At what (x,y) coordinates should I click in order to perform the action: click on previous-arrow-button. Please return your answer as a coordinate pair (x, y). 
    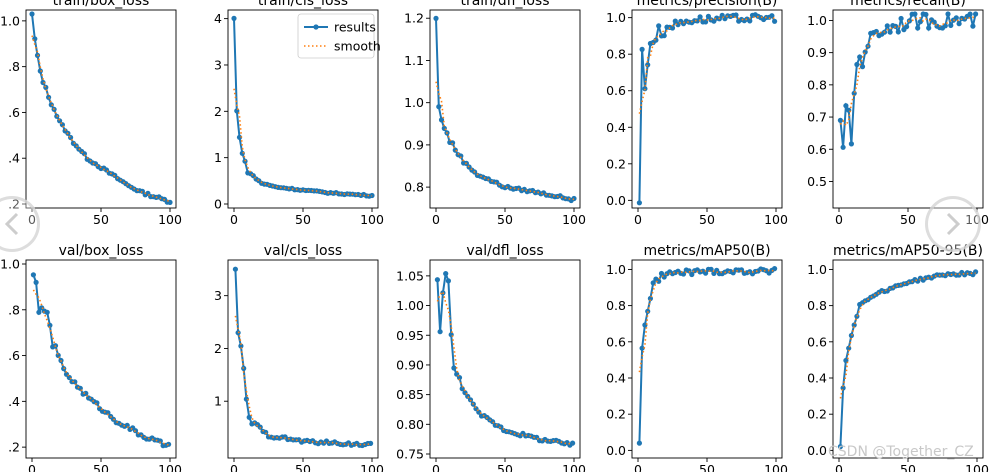
    Looking at the image, I should click on (20, 224).